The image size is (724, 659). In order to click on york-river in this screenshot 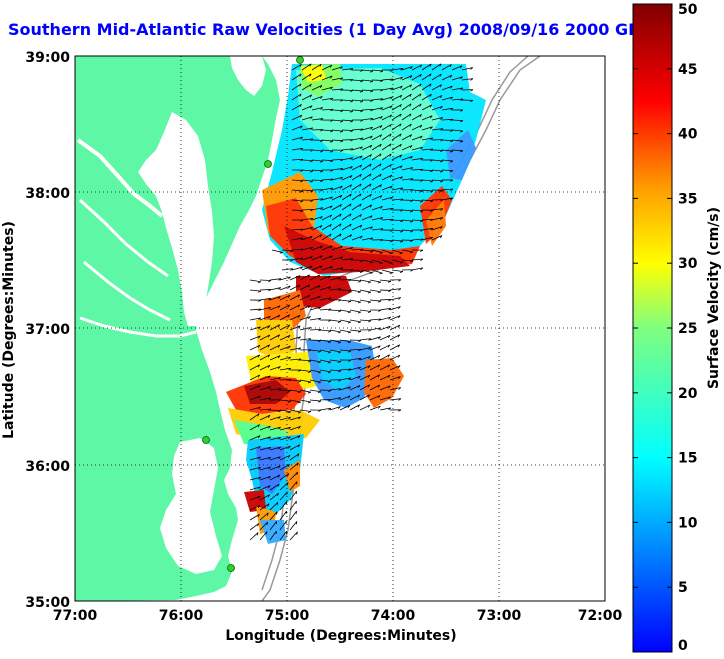, I will do `click(127, 291)`.